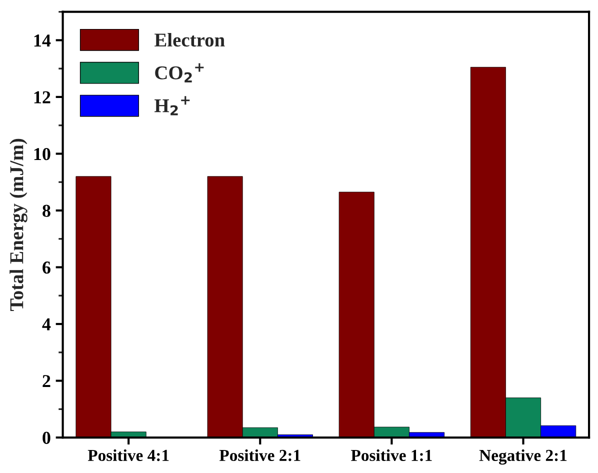  What do you see at coordinates (42, 40) in the screenshot?
I see `y-tick-label: 14` at bounding box center [42, 40].